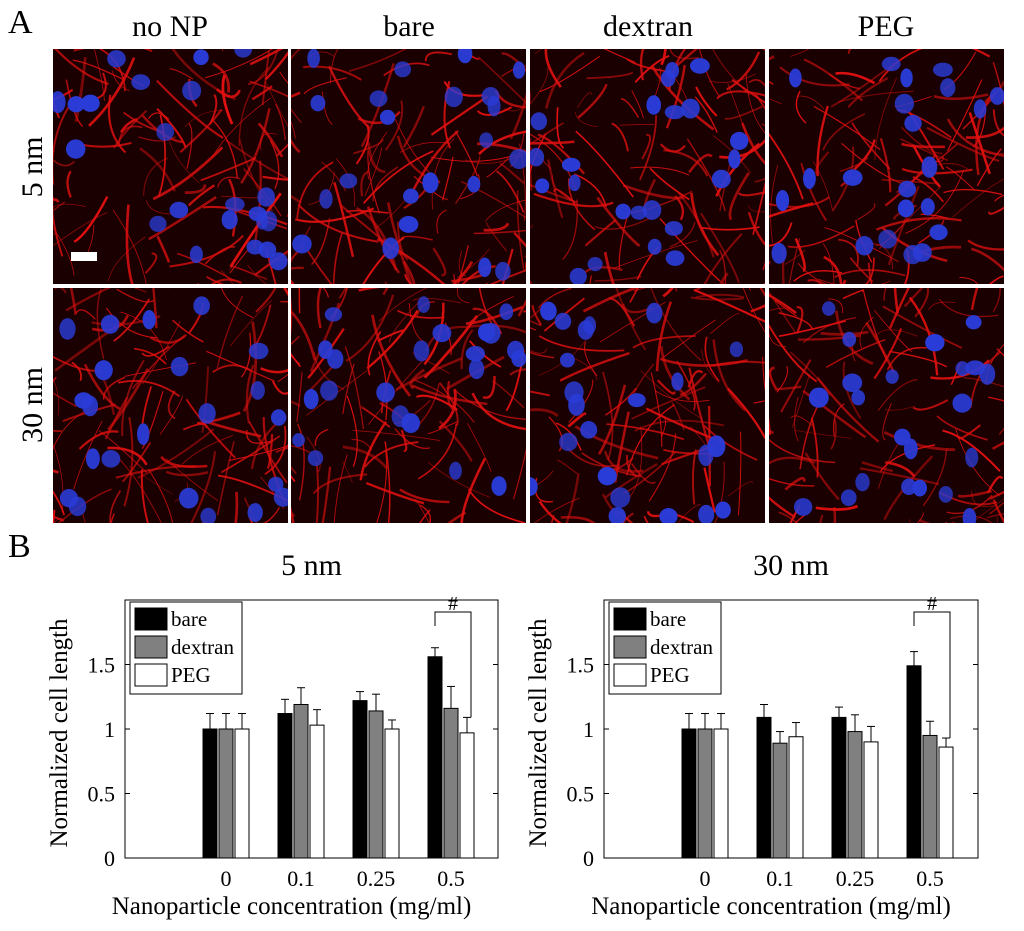  Describe the element at coordinates (886, 26) in the screenshot. I see `column-label-peg: PEG` at that location.